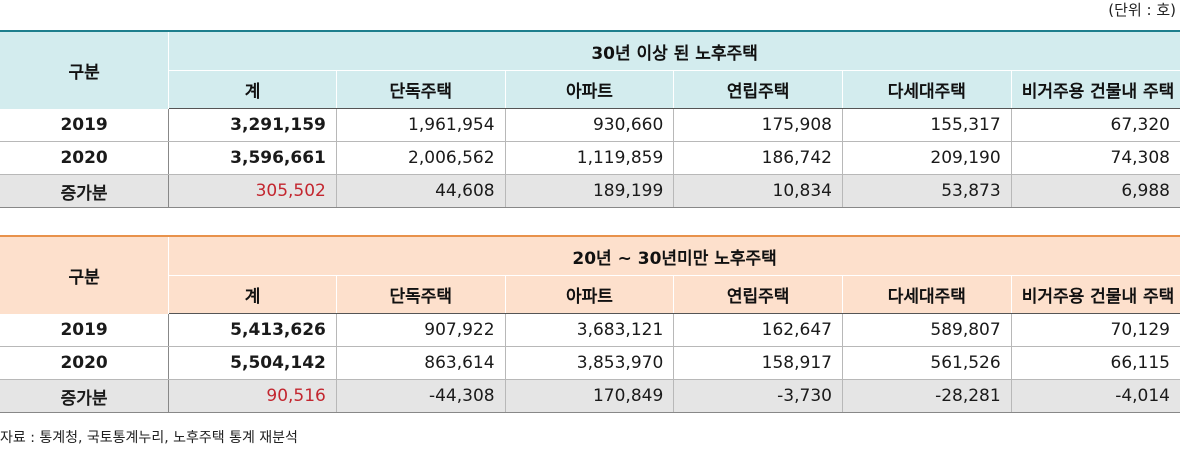  Describe the element at coordinates (1095, 363) in the screenshot. I see `cell: 66,115` at that location.